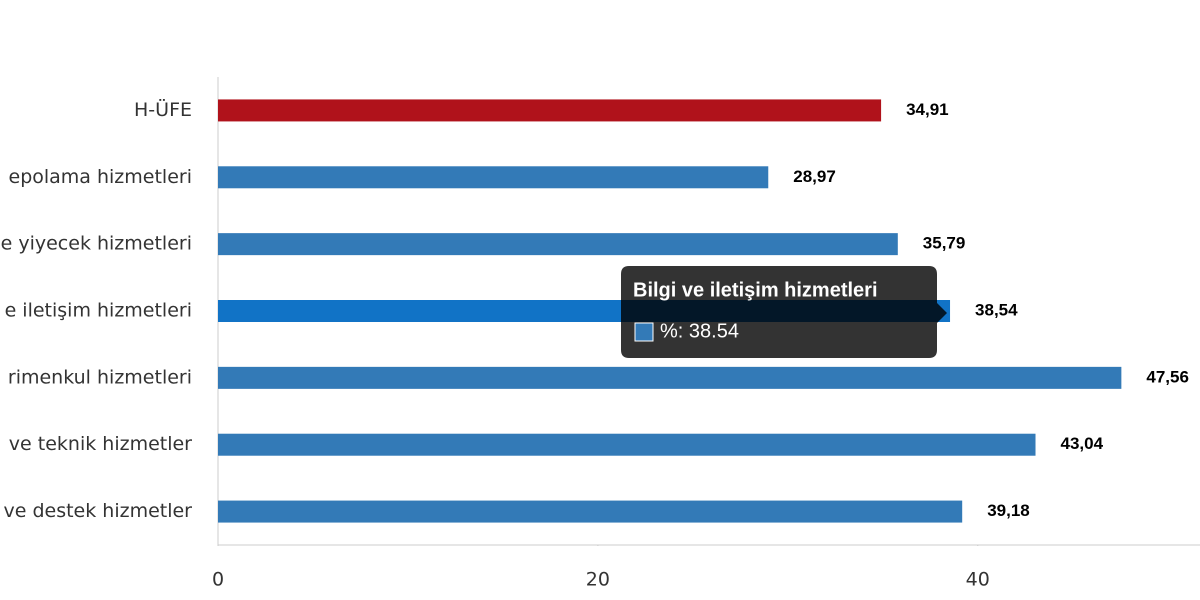 The height and width of the screenshot is (600, 1200). I want to click on tooltip: Bilgi ve iletişim hizmetleri %: 38.54, so click(784, 312).